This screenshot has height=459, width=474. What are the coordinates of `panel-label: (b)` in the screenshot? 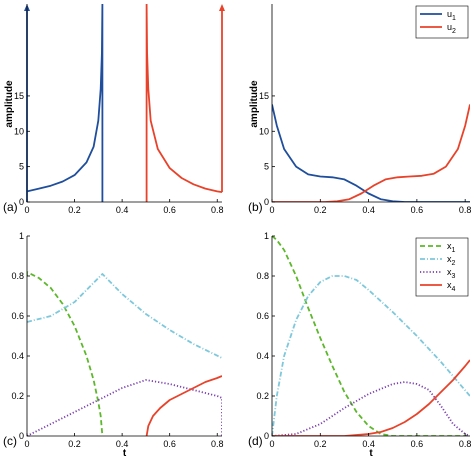 It's located at (255, 207).